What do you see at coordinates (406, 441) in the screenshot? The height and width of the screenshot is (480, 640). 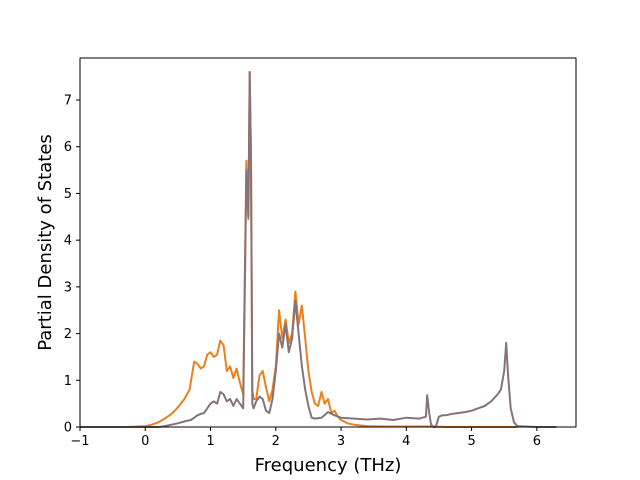 I see `x-tick-label: 4` at bounding box center [406, 441].